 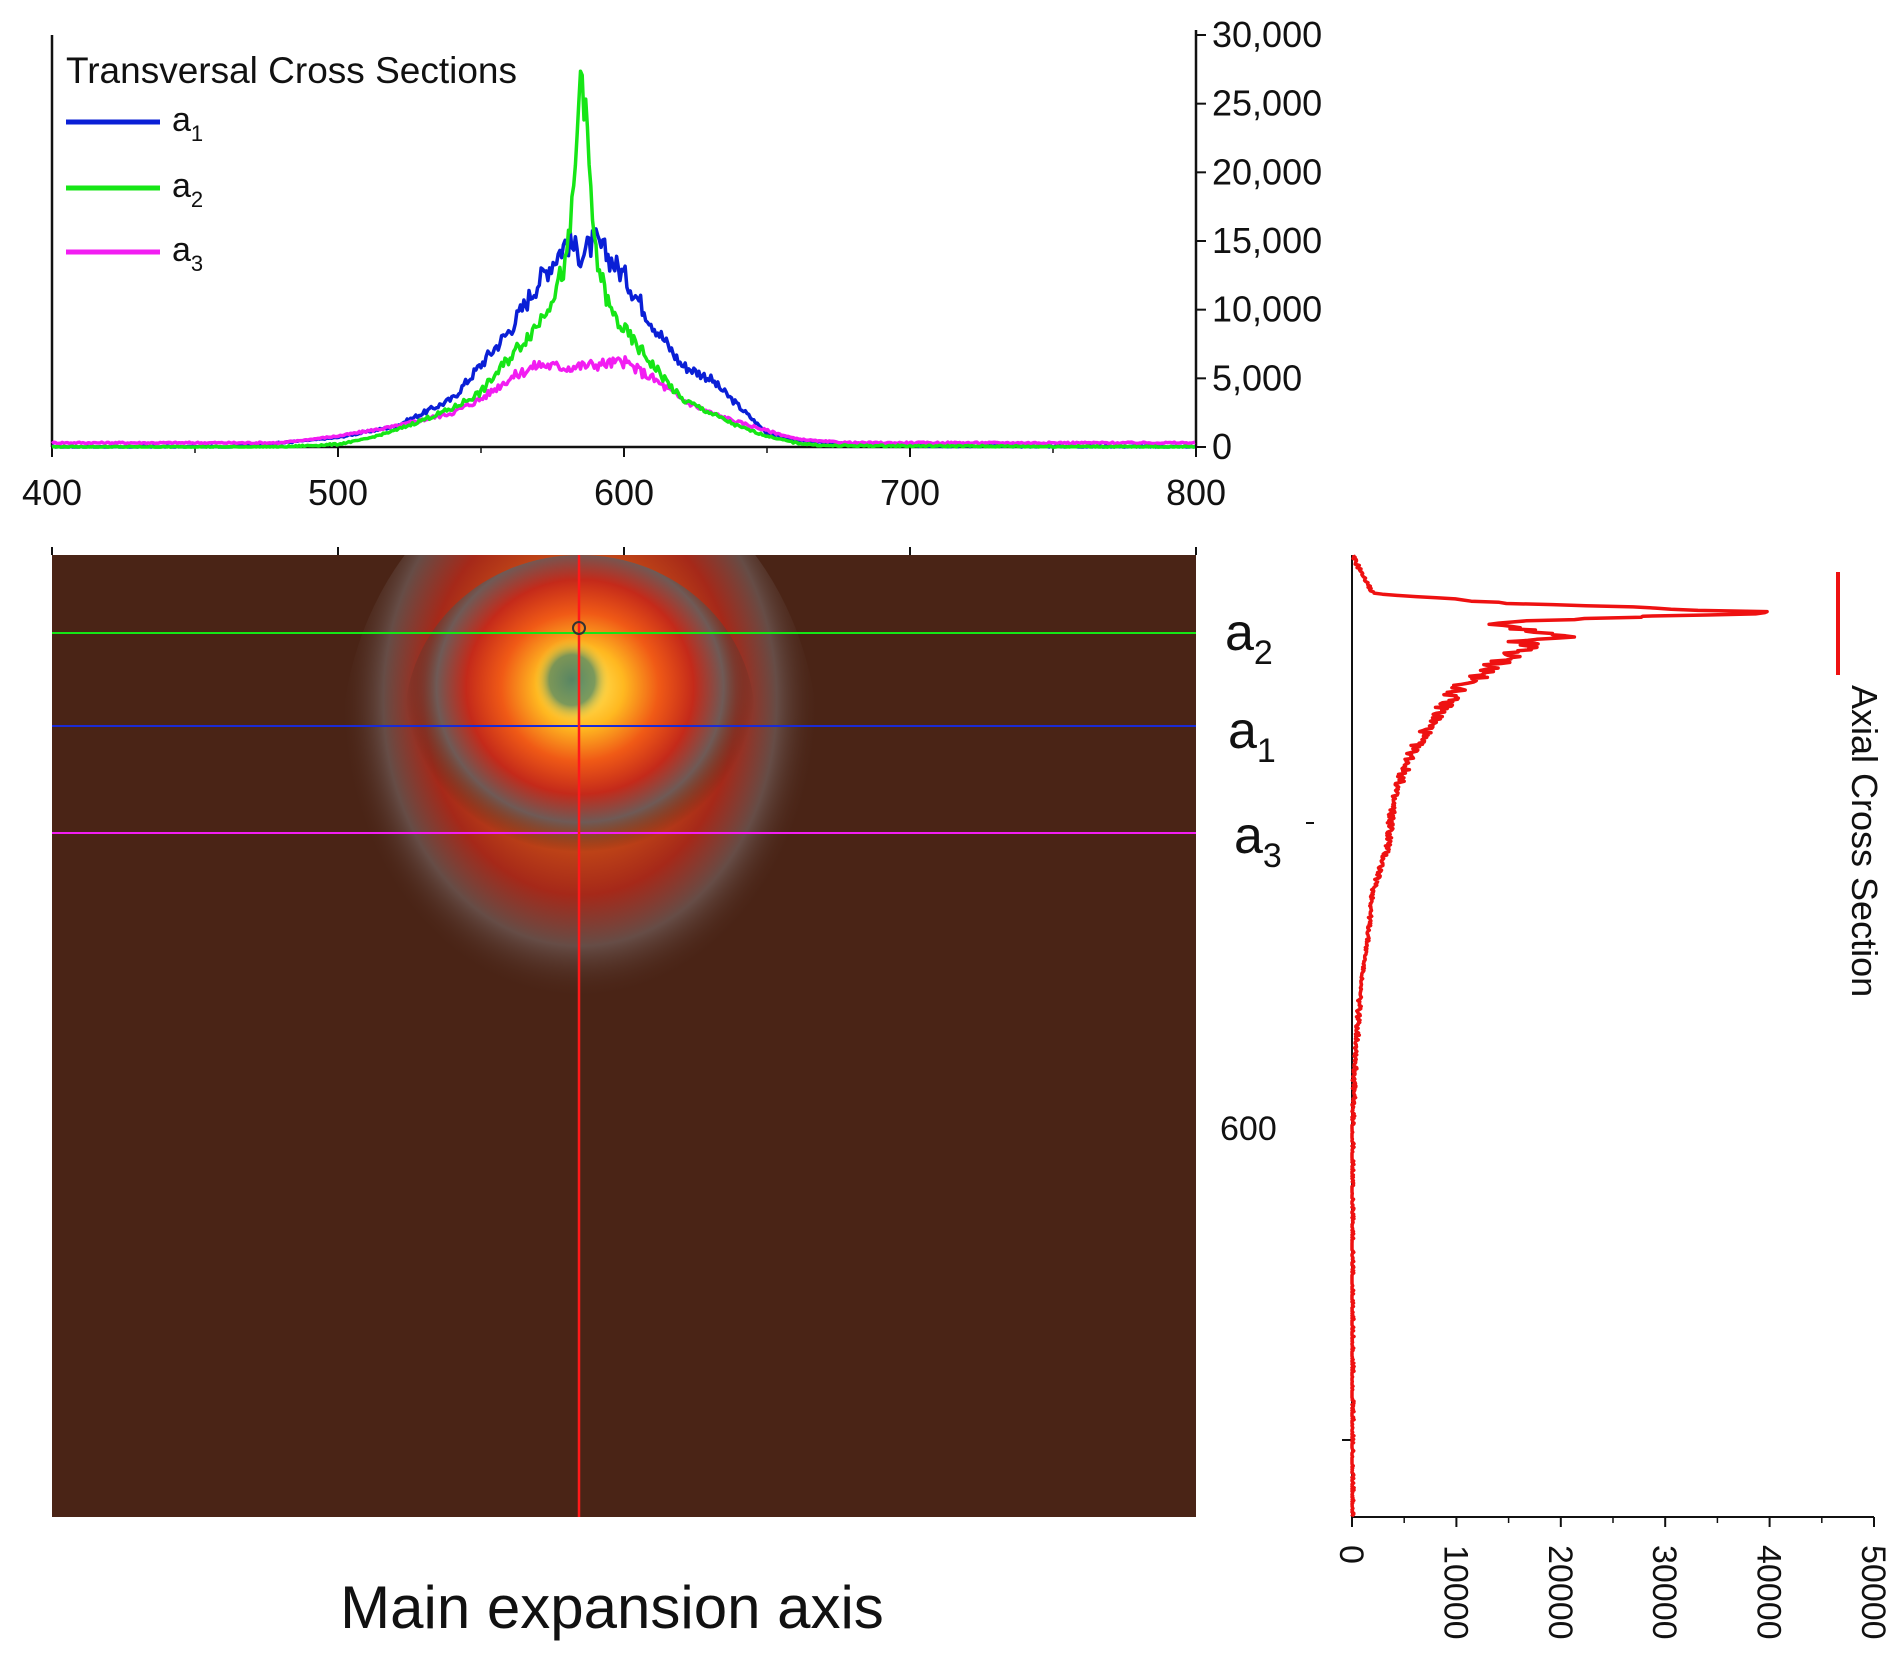 I want to click on top-y-ticks: 0 5,000 10,000 15,000 20,000 25,000 30,000, so click(x=1259, y=240).